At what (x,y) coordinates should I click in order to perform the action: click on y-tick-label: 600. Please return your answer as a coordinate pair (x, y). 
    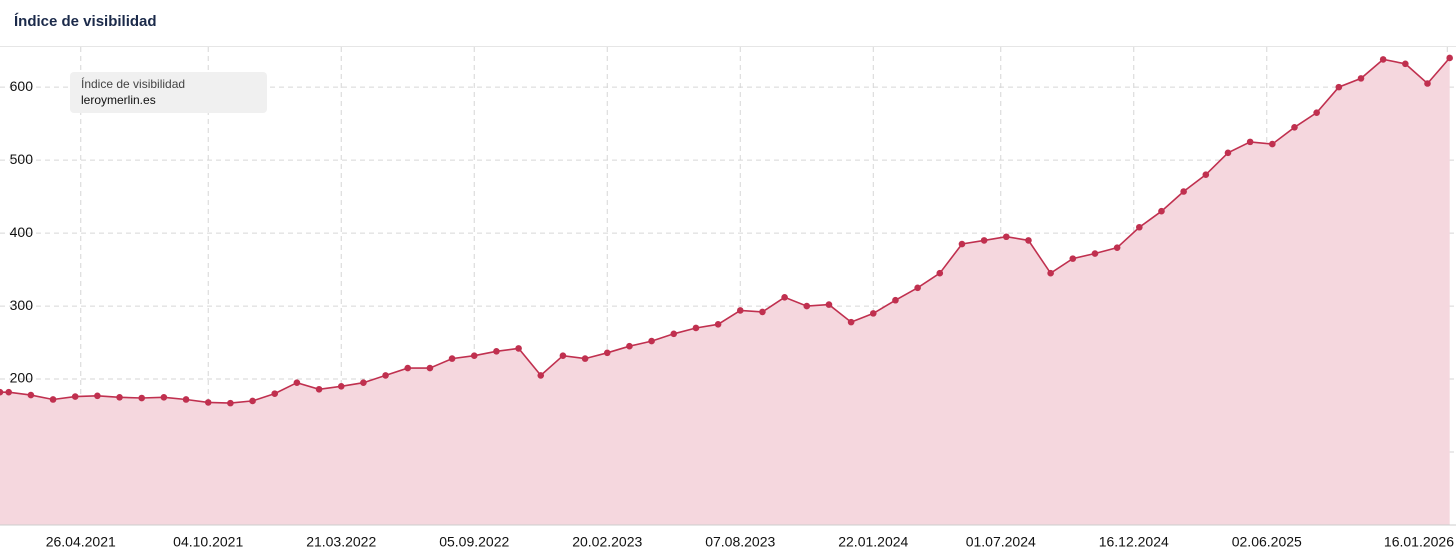
    Looking at the image, I should click on (22, 86).